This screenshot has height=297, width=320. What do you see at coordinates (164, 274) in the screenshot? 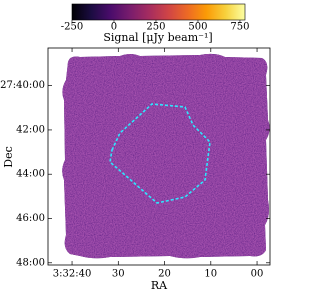
I see `x-tick-label: 20` at bounding box center [164, 274].